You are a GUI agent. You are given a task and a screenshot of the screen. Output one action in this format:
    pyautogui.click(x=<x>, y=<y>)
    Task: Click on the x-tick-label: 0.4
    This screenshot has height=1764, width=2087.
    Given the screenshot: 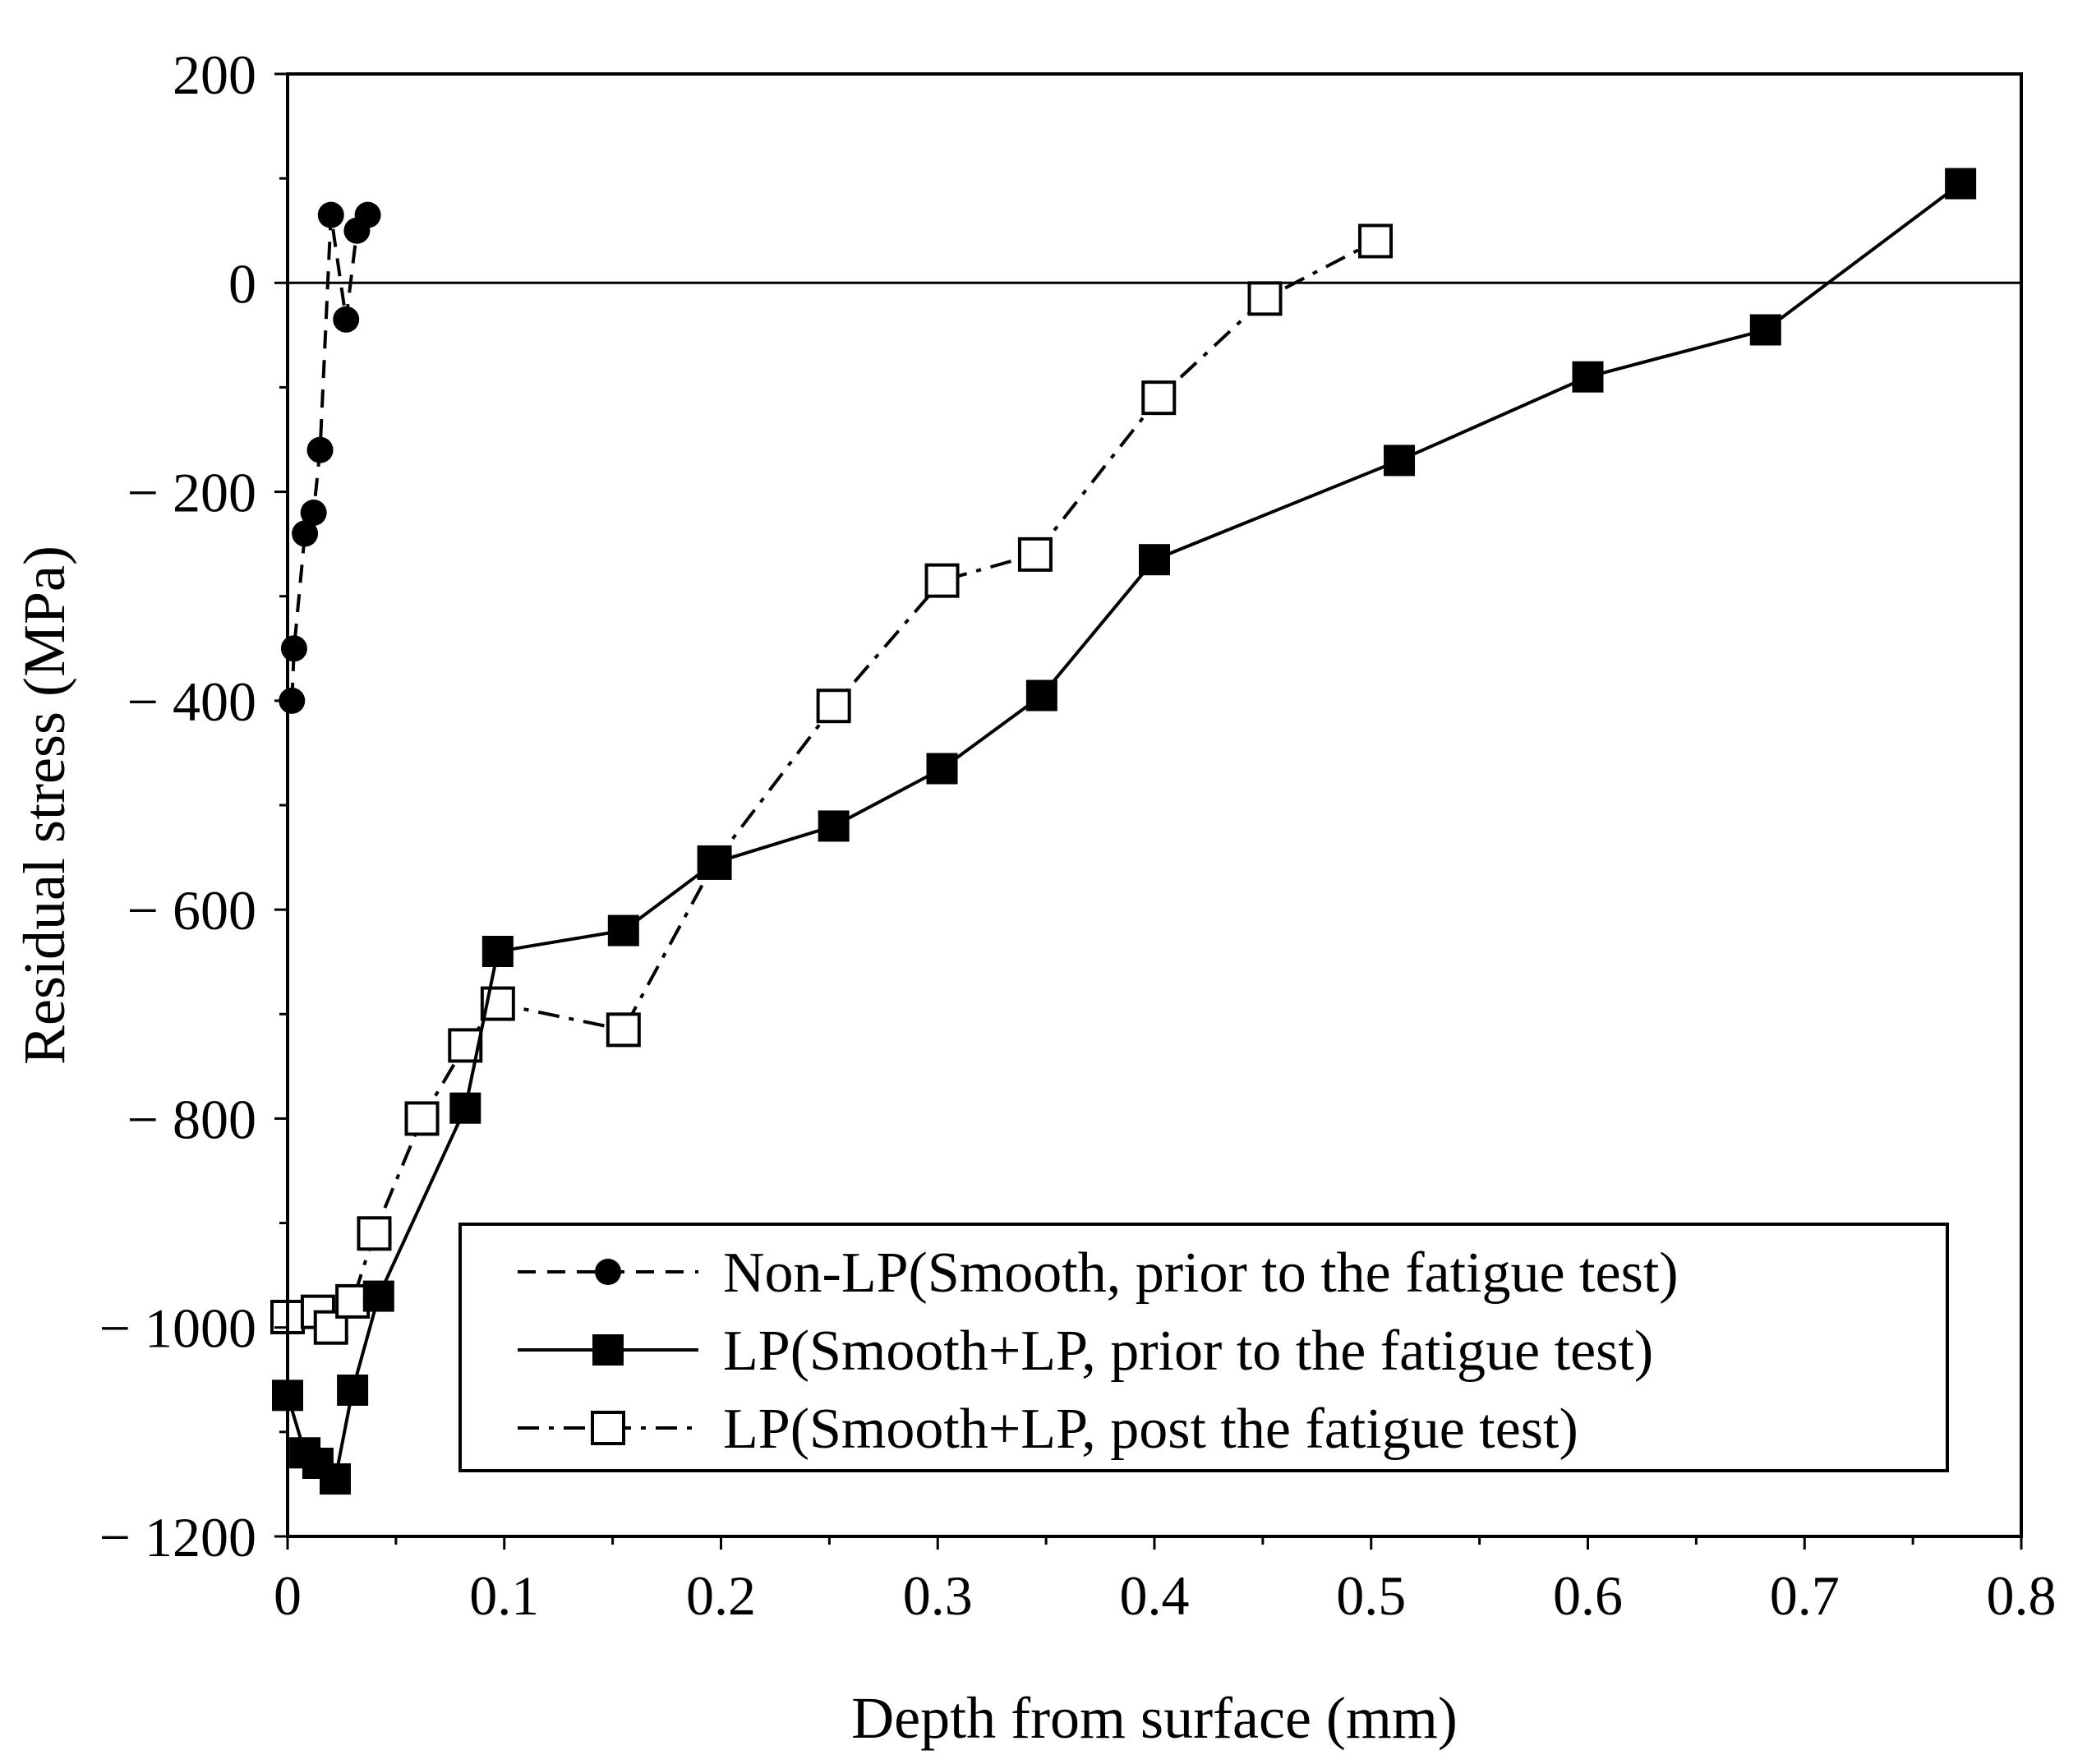 What is the action you would take?
    pyautogui.click(x=1155, y=1595)
    